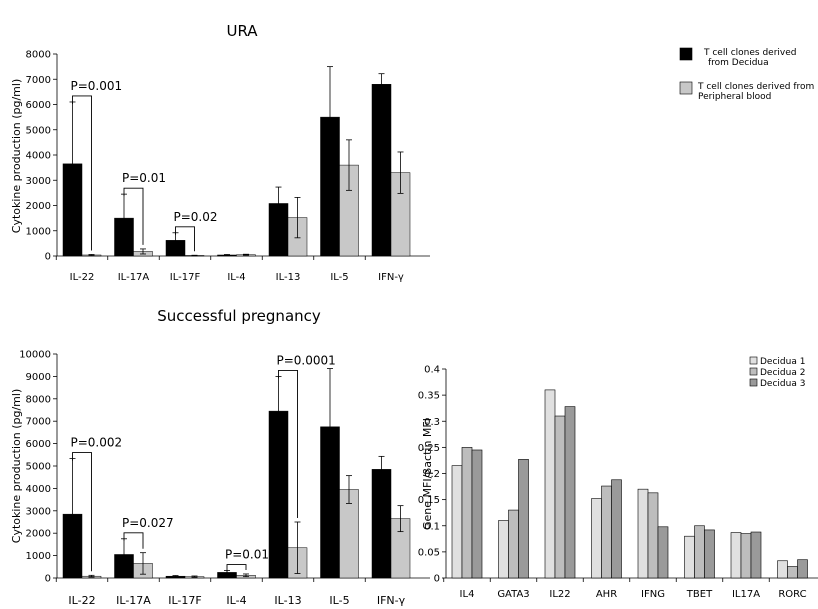 The height and width of the screenshot is (609, 818). I want to click on legend-label-line: from Decidua, so click(738, 63).